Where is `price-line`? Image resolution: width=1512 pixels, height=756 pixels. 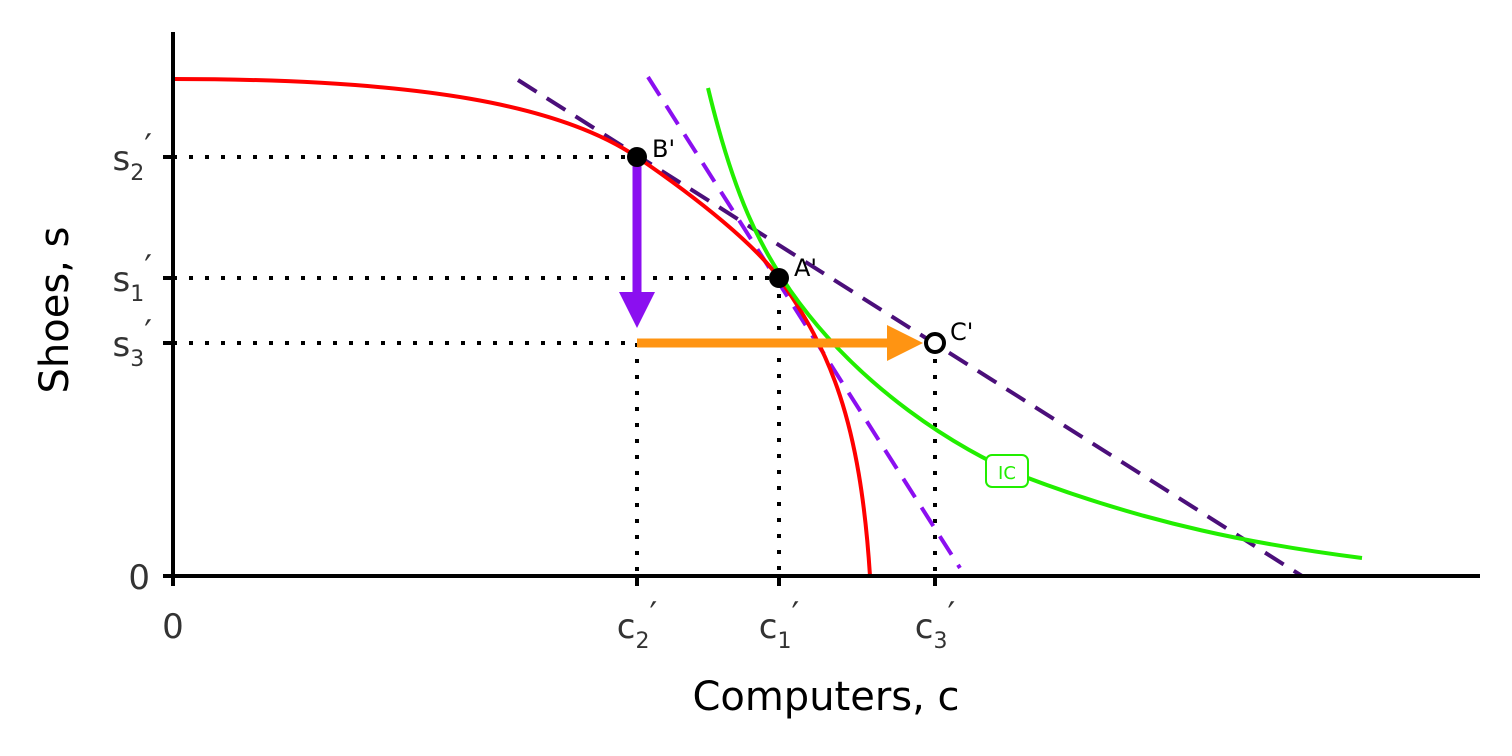
price-line is located at coordinates (804, 322).